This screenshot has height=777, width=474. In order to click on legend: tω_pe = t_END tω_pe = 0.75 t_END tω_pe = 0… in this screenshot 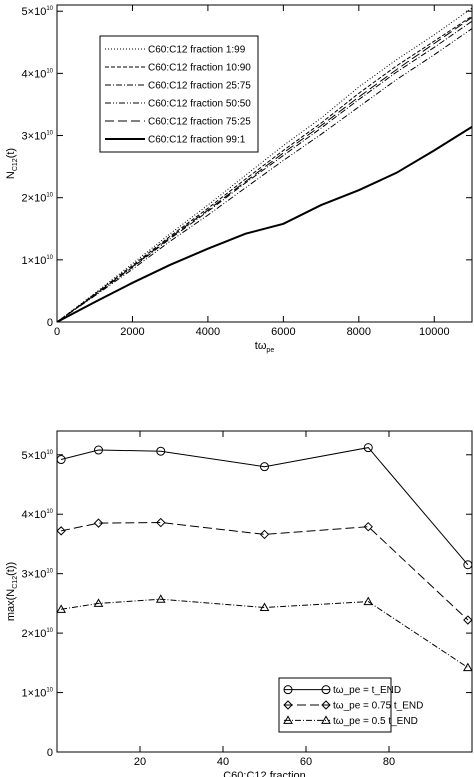, I will do `click(350, 705)`.